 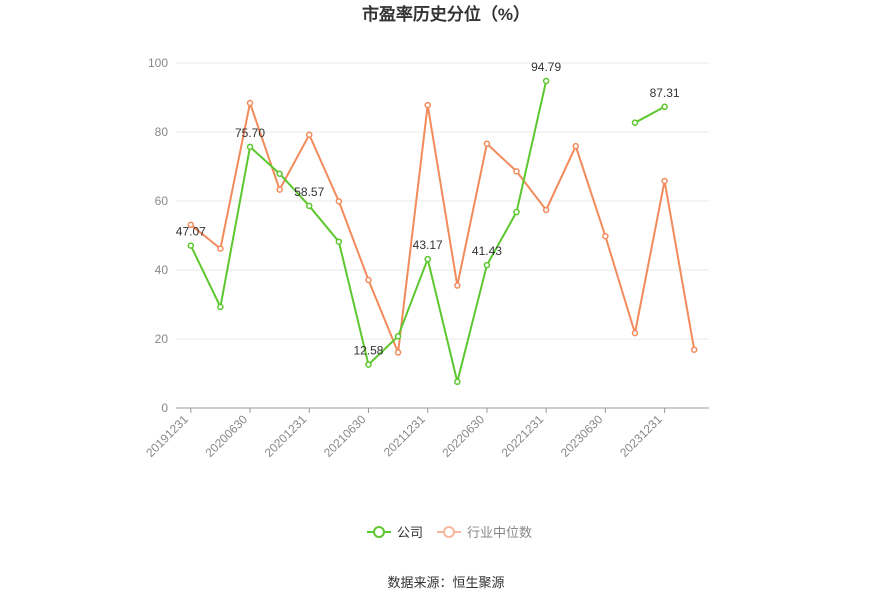 I want to click on y-tick-label: 40, so click(x=162, y=270).